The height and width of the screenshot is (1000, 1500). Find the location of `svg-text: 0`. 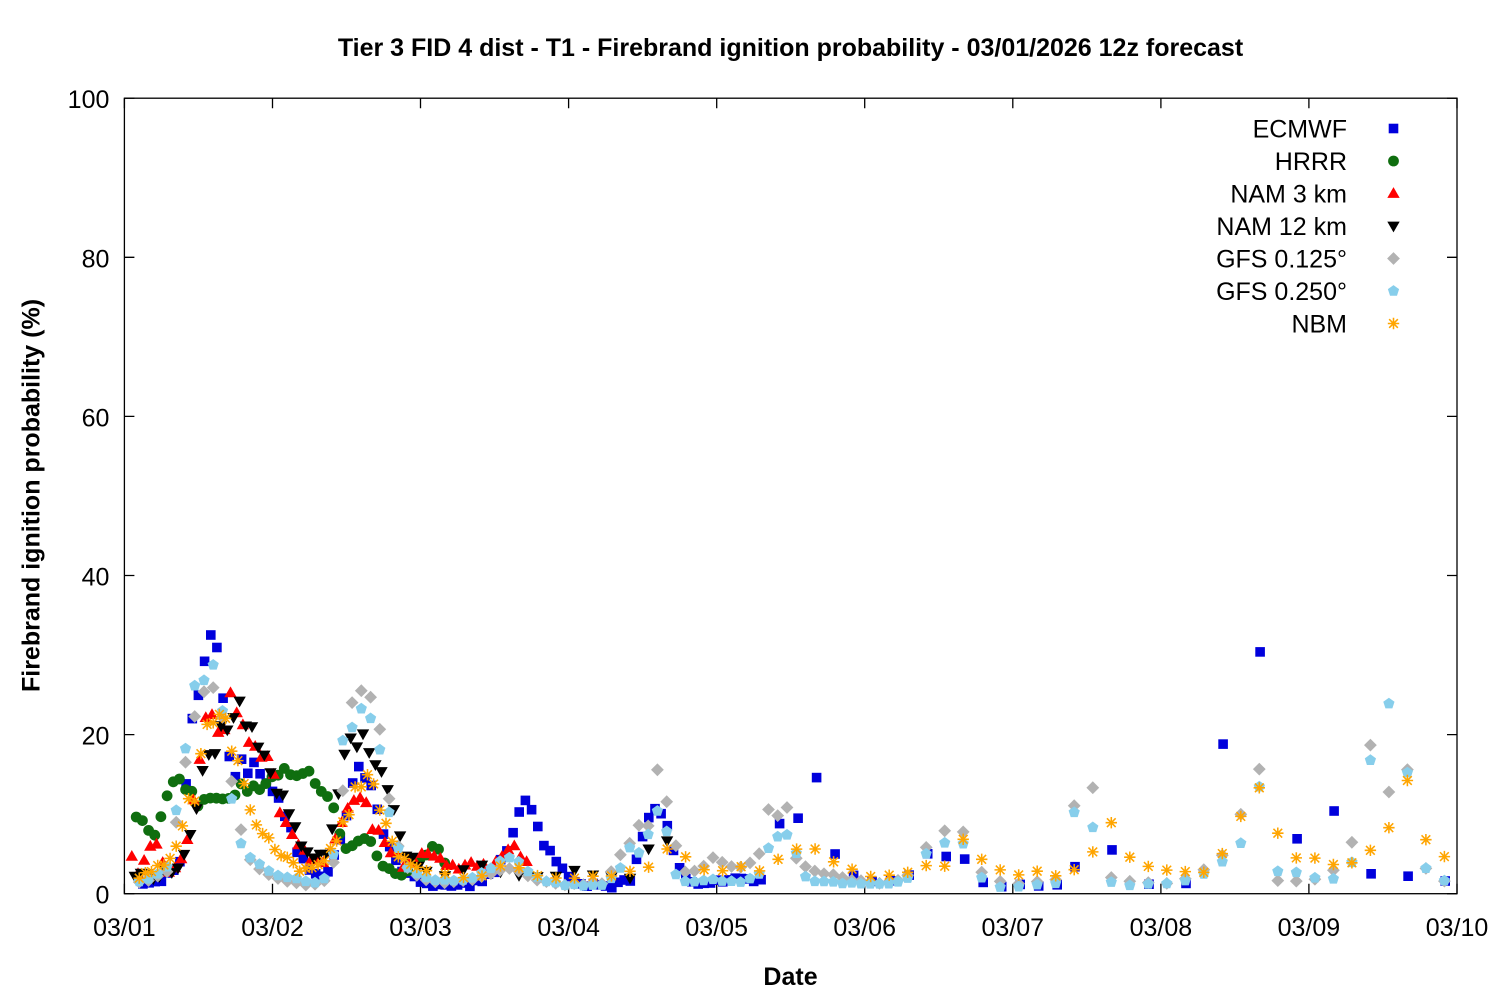

svg-text: 0 is located at coordinates (102, 896).